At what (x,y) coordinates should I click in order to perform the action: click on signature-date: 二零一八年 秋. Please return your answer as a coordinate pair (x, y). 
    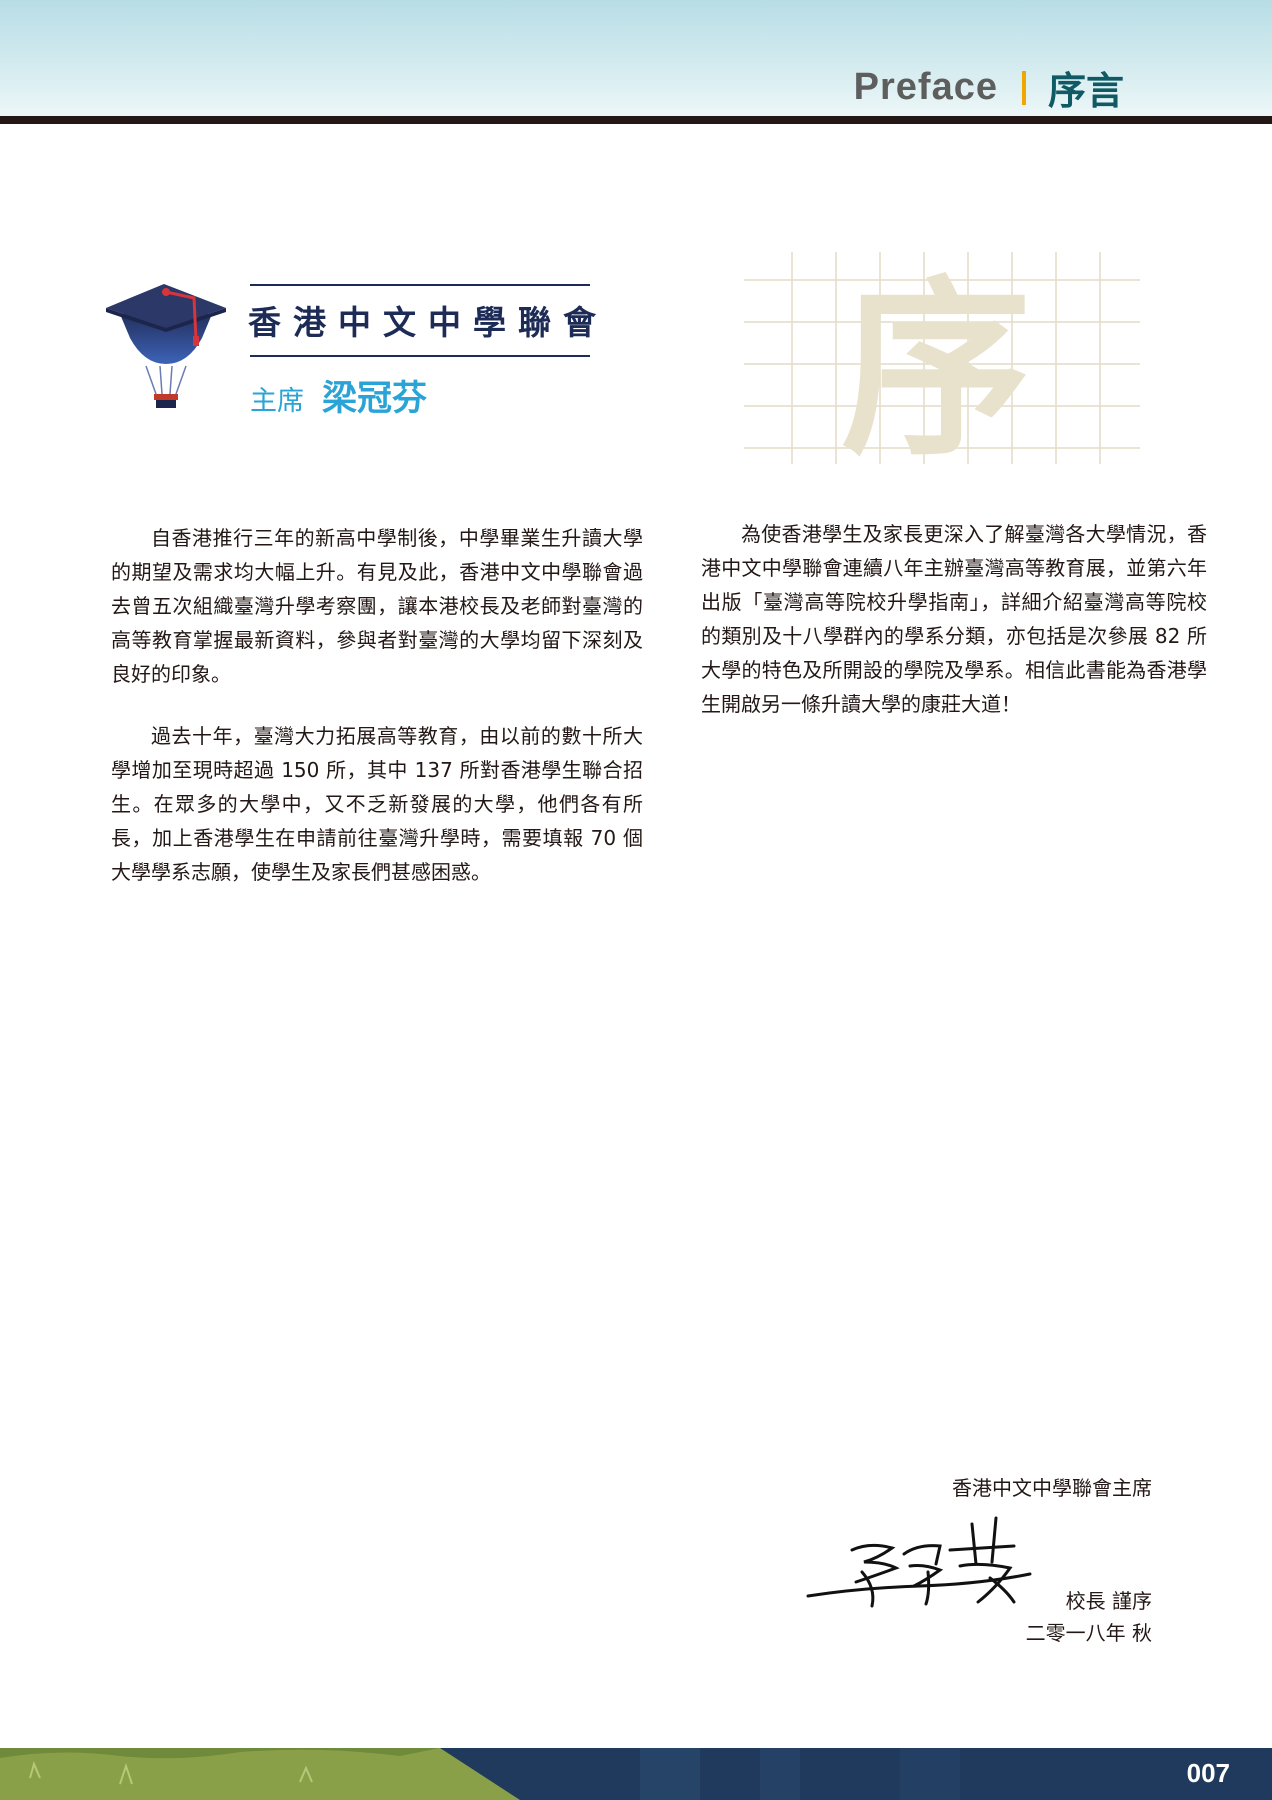
    Looking at the image, I should click on (1088, 1633).